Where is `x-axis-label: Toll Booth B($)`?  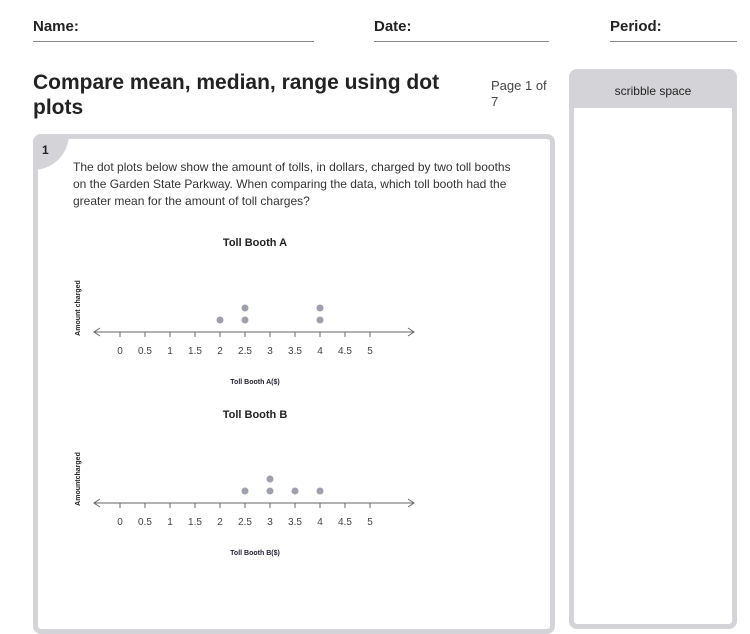
x-axis-label: Toll Booth B($) is located at coordinates (255, 553).